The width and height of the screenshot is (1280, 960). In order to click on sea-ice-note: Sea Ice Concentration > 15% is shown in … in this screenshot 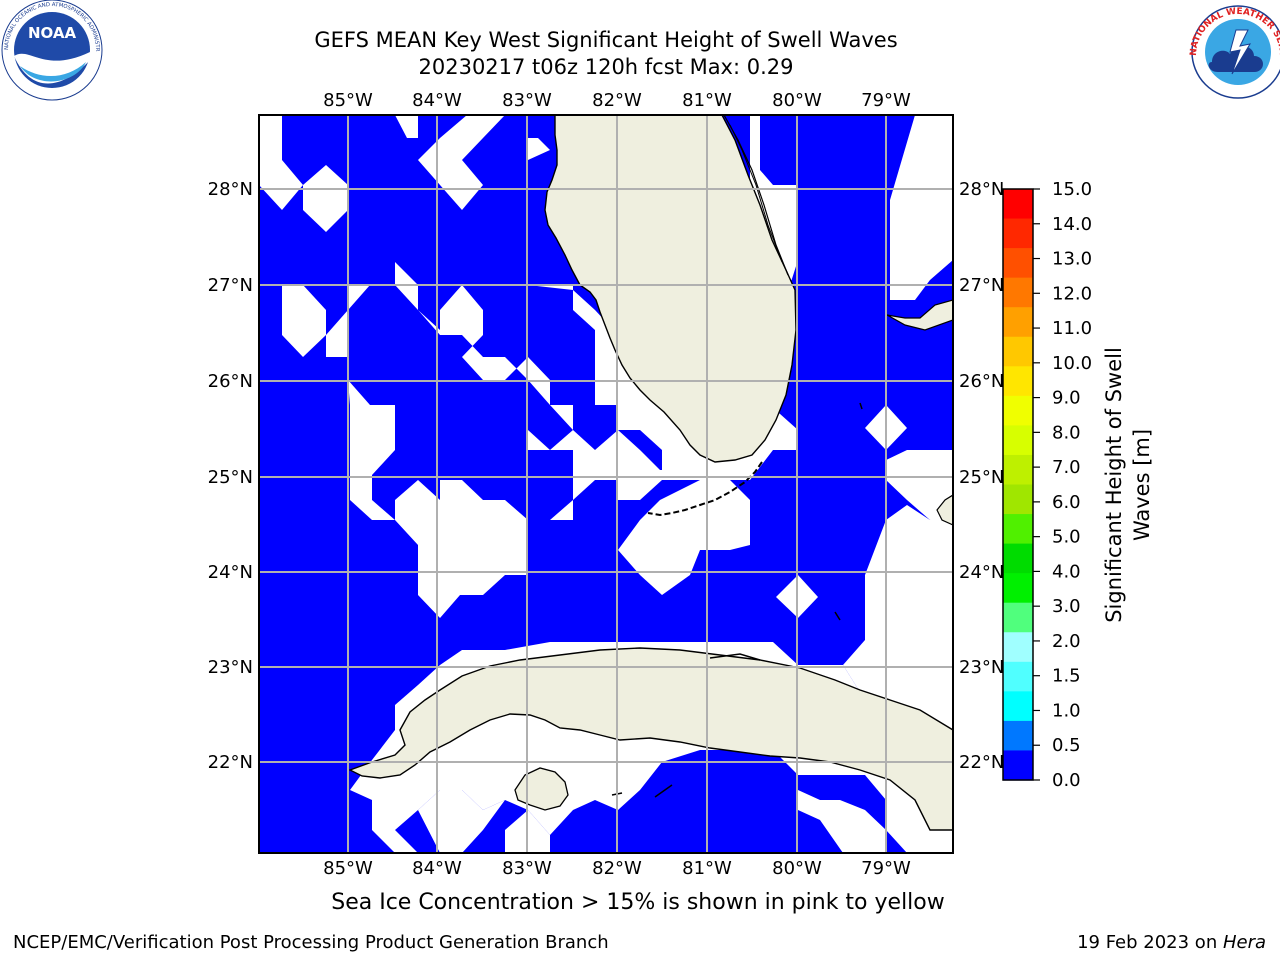, I will do `click(638, 902)`.